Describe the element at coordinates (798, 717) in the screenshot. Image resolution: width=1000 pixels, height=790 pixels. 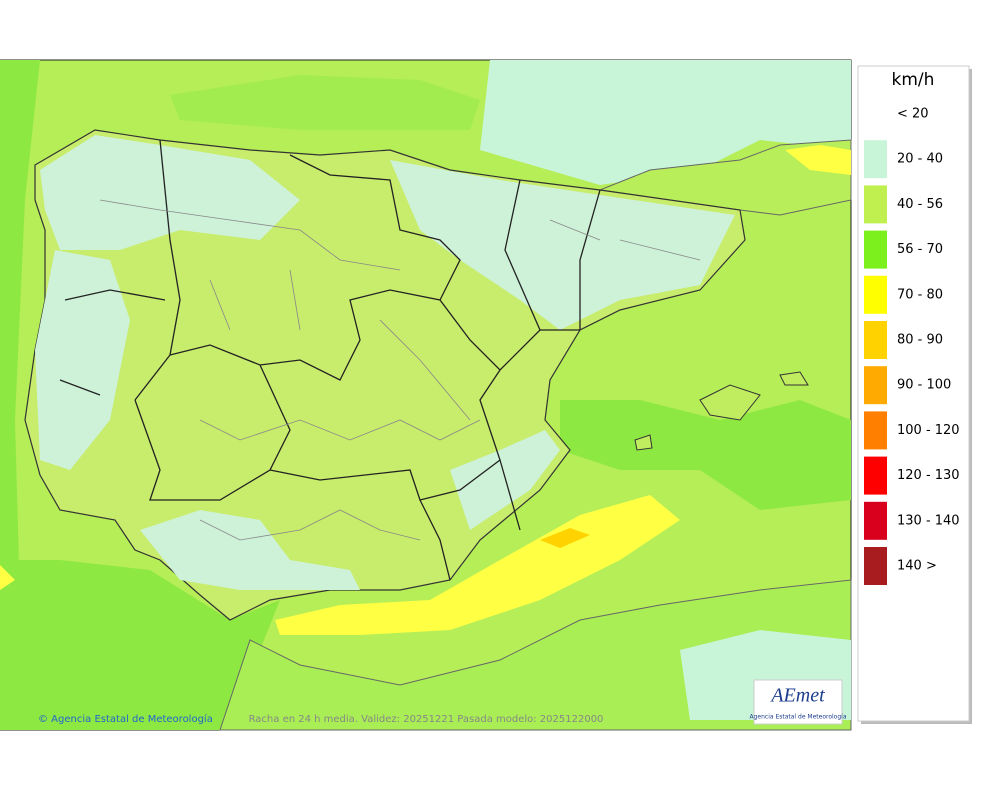
I see `logo-subtitle: Agencia Estatal de Meteorología` at that location.